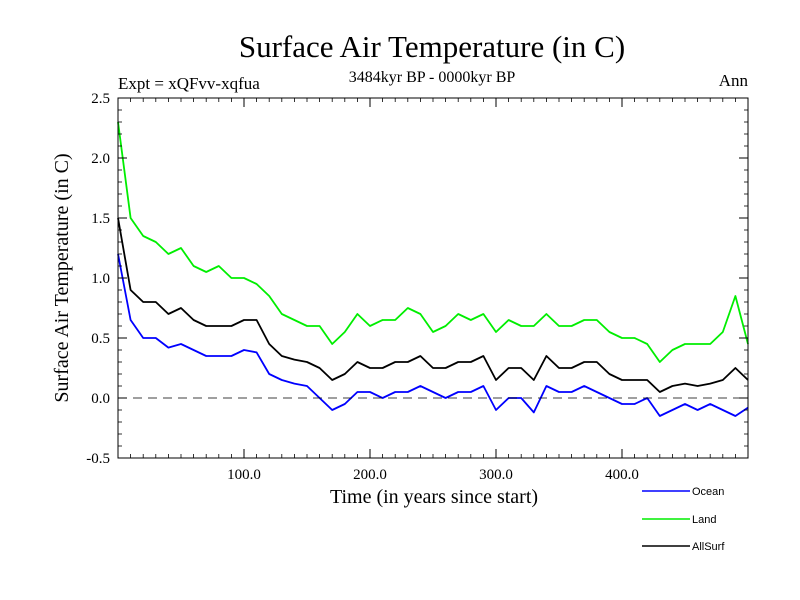 The image size is (800, 600). I want to click on chart-title: Surface Air Temperature (in C), so click(432, 46).